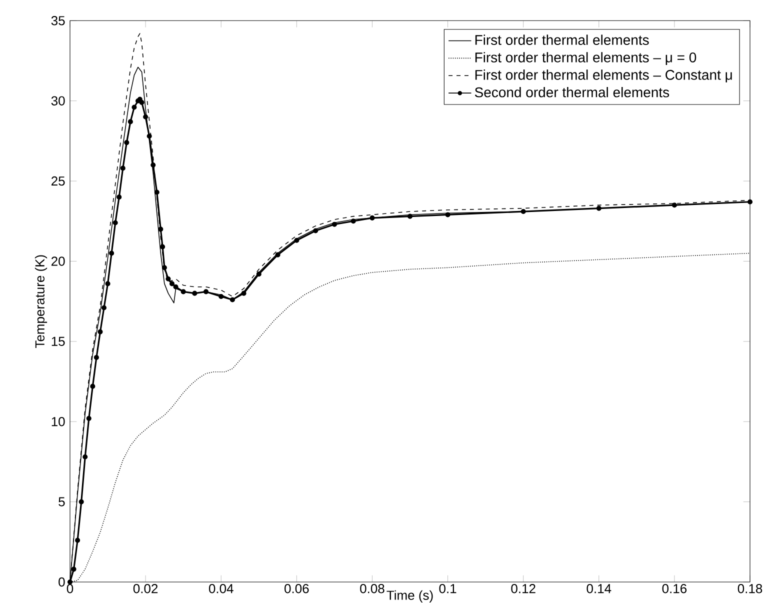 The width and height of the screenshot is (767, 603). What do you see at coordinates (409, 596) in the screenshot?
I see `x-axis-title: Time (s)` at bounding box center [409, 596].